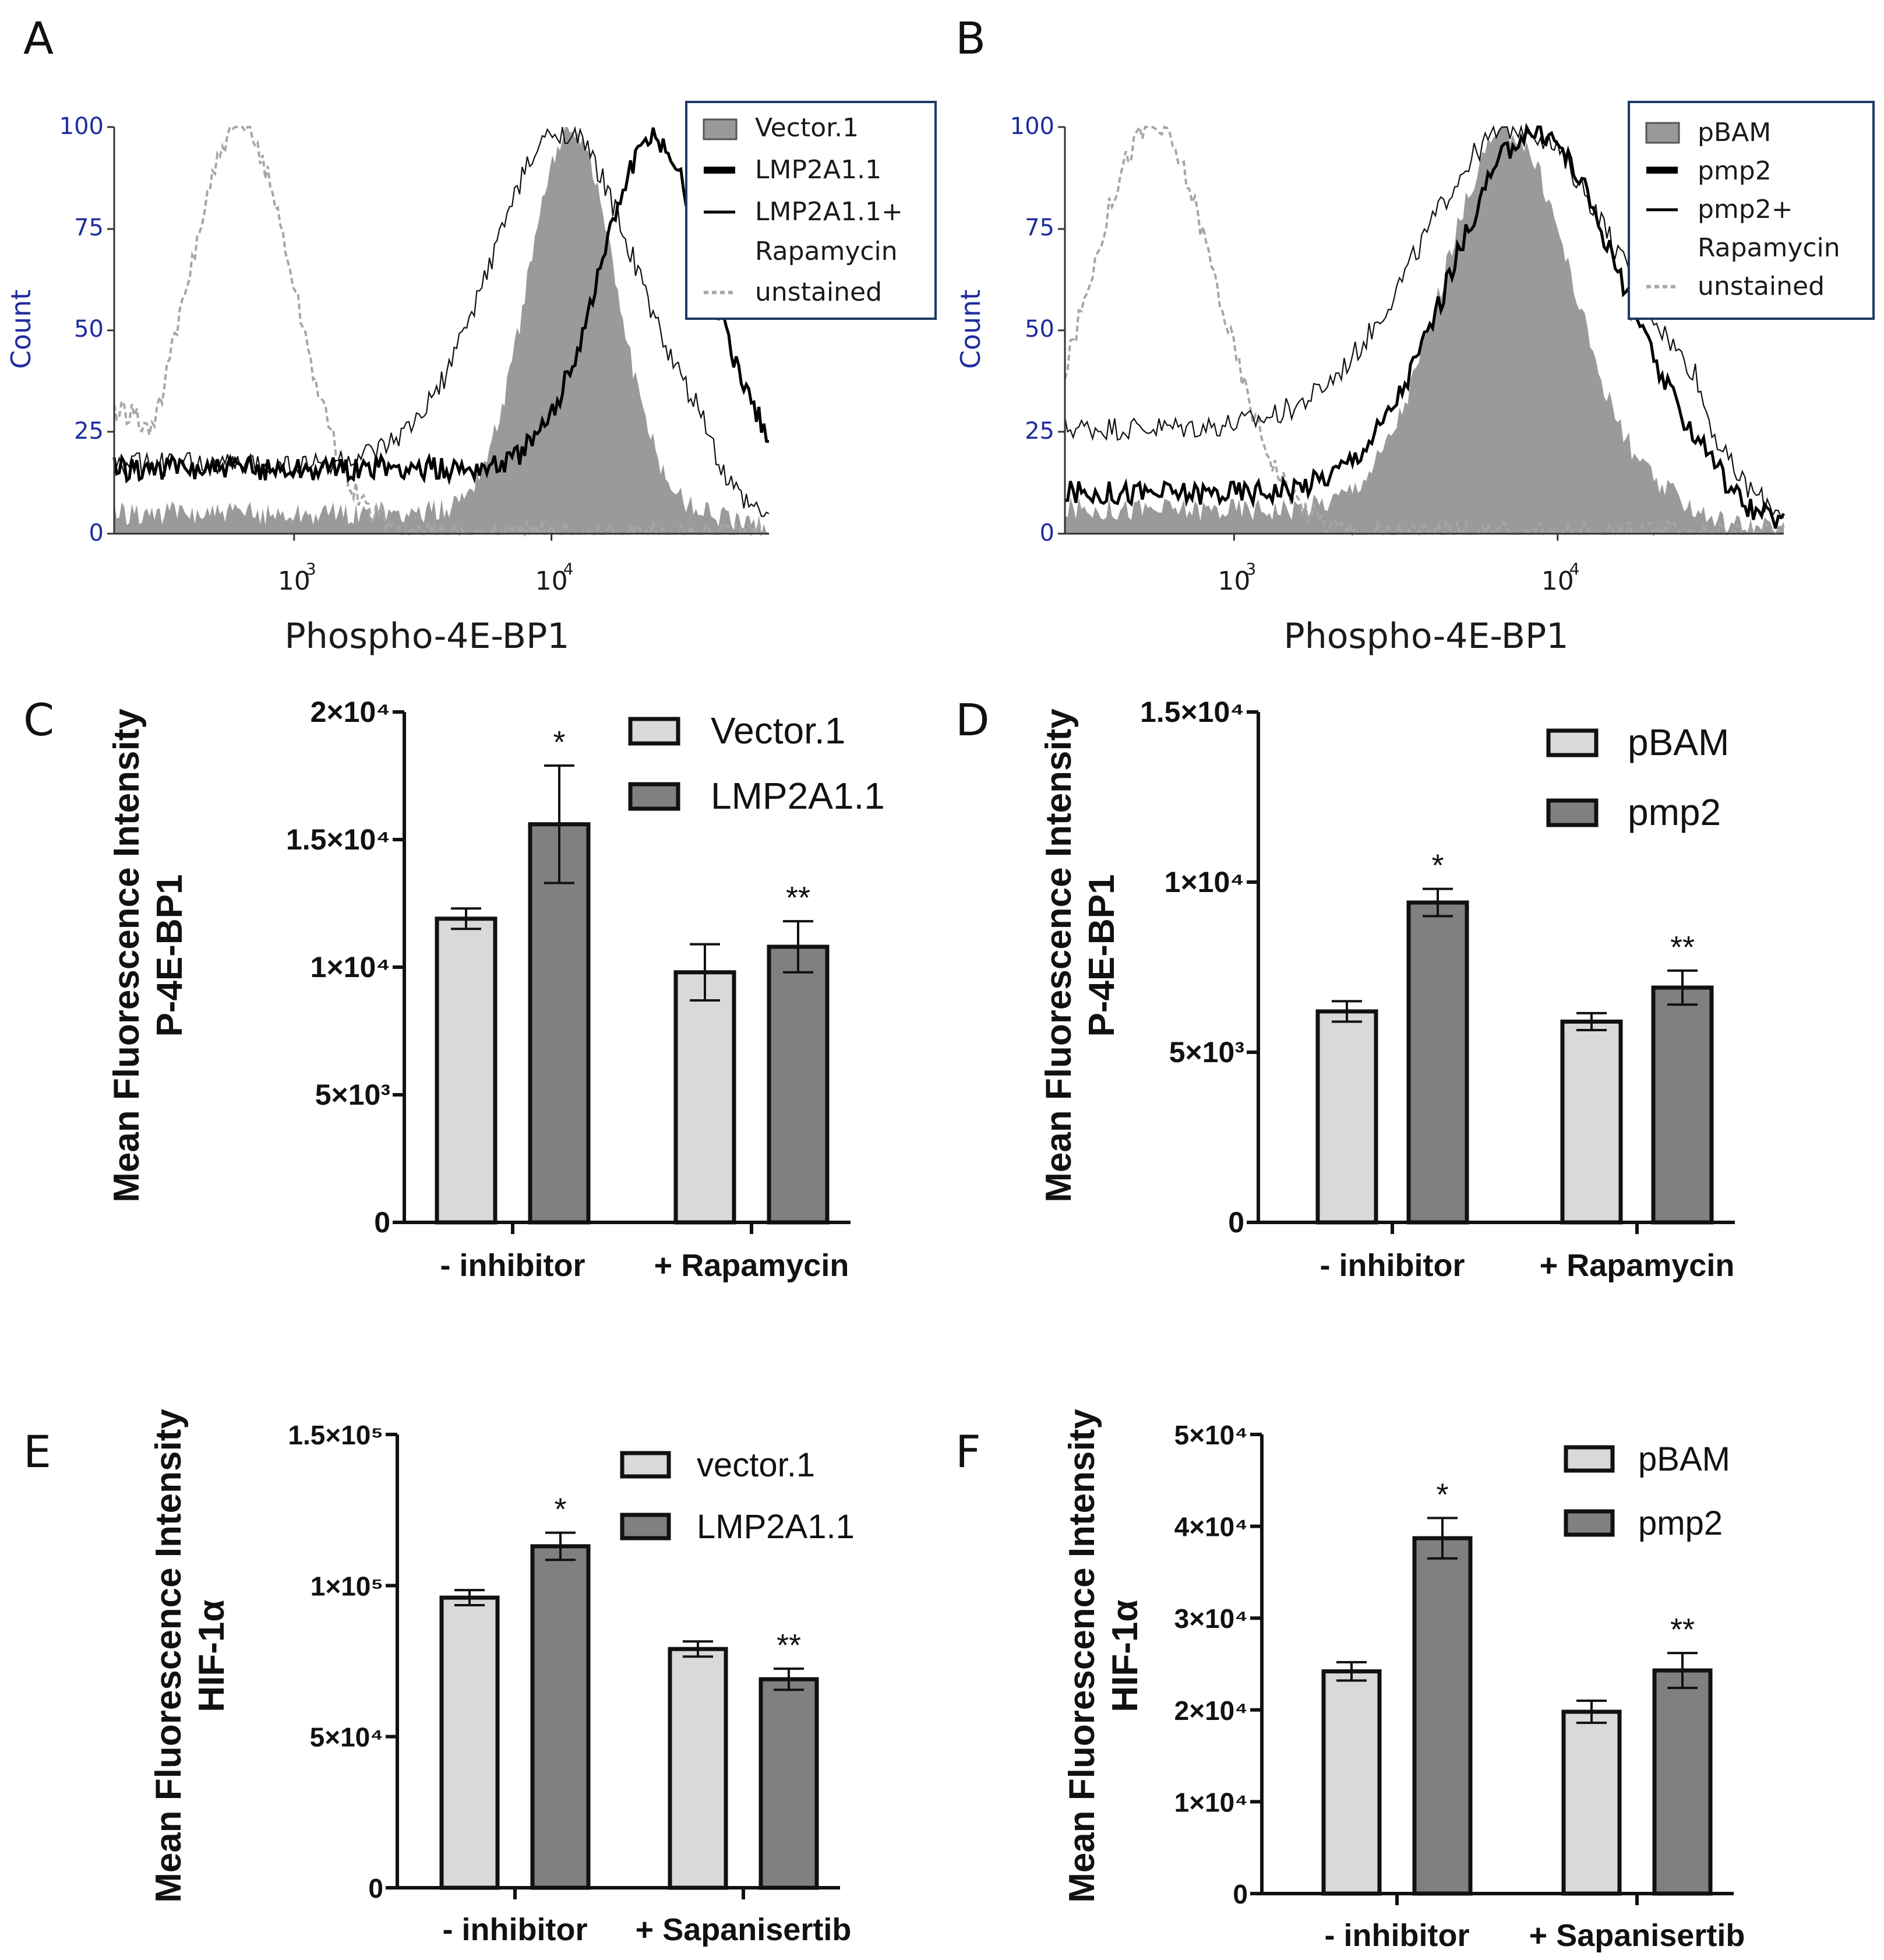 This screenshot has height=1960, width=1884. I want to click on y-tick-labels: 0 5×10³ 1×10⁴ 1.5×10⁴, so click(1199, 967).